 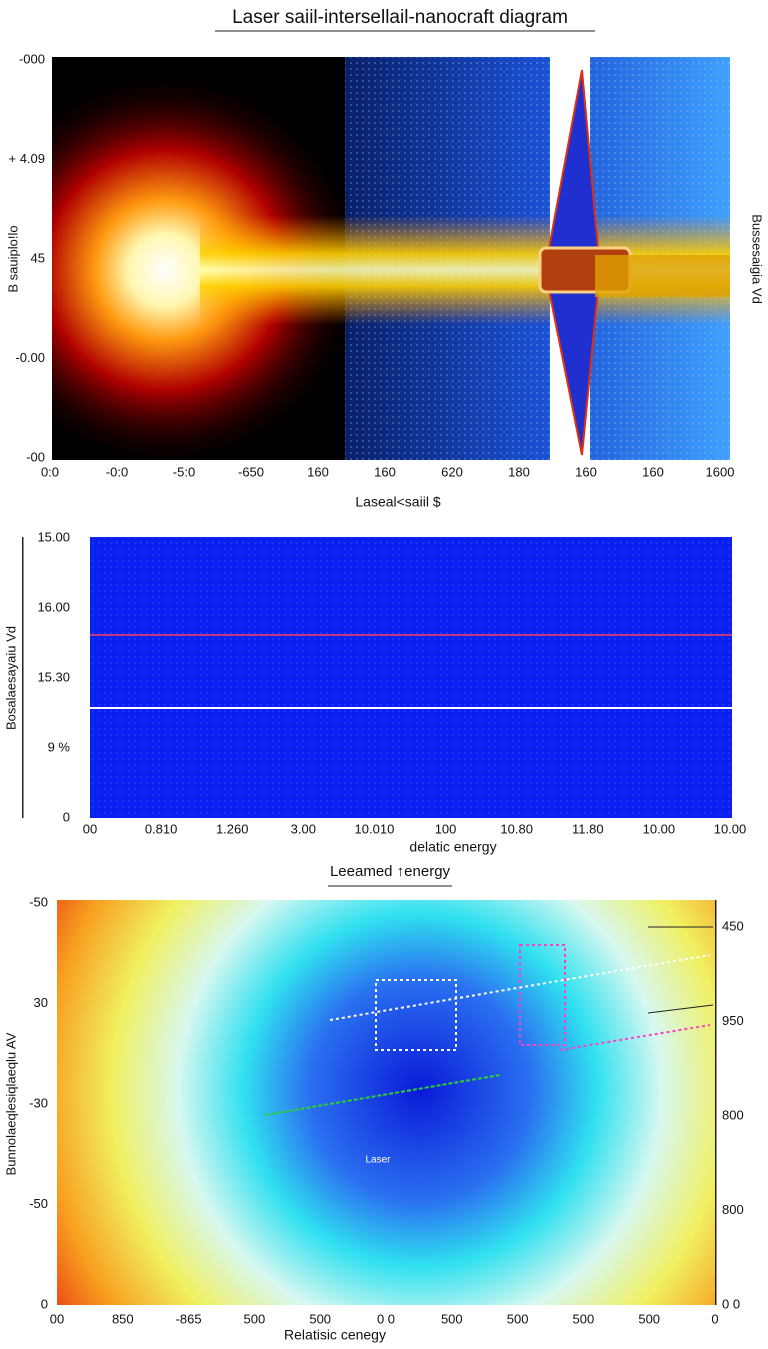 I want to click on x-tick-label: 180, so click(x=519, y=471).